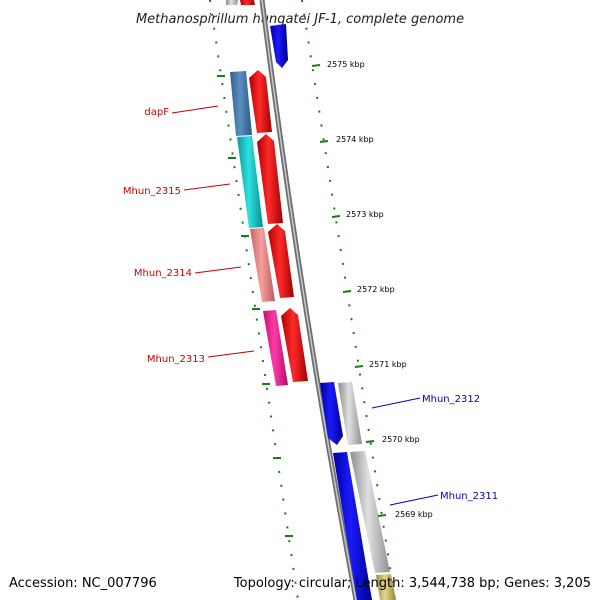 Image resolution: width=600 pixels, height=600 pixels. Describe the element at coordinates (355, 139) in the screenshot. I see `tick-label: 2574 kbp` at that location.